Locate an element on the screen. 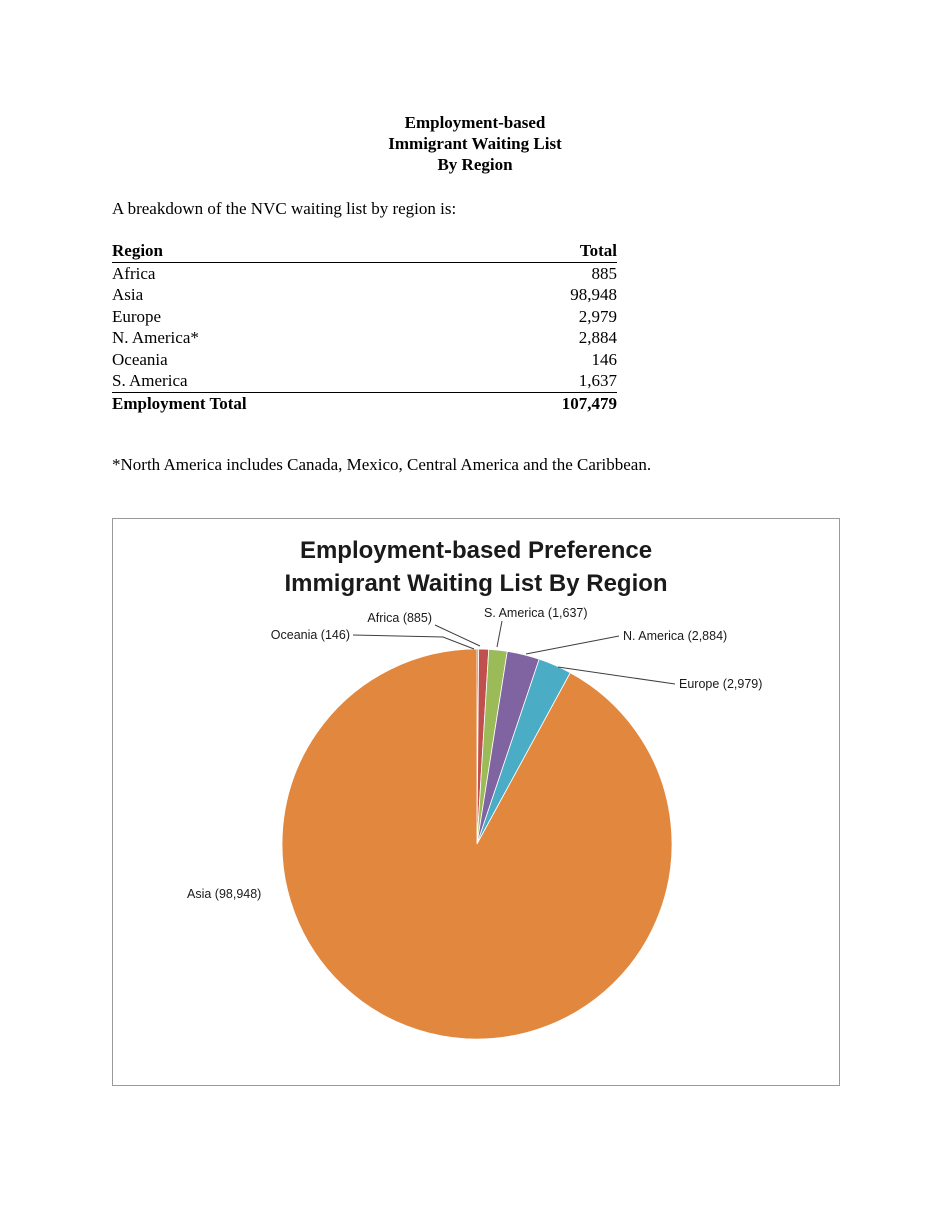 This screenshot has height=1230, width=950. total-row-value: 107,479 is located at coordinates (589, 403).